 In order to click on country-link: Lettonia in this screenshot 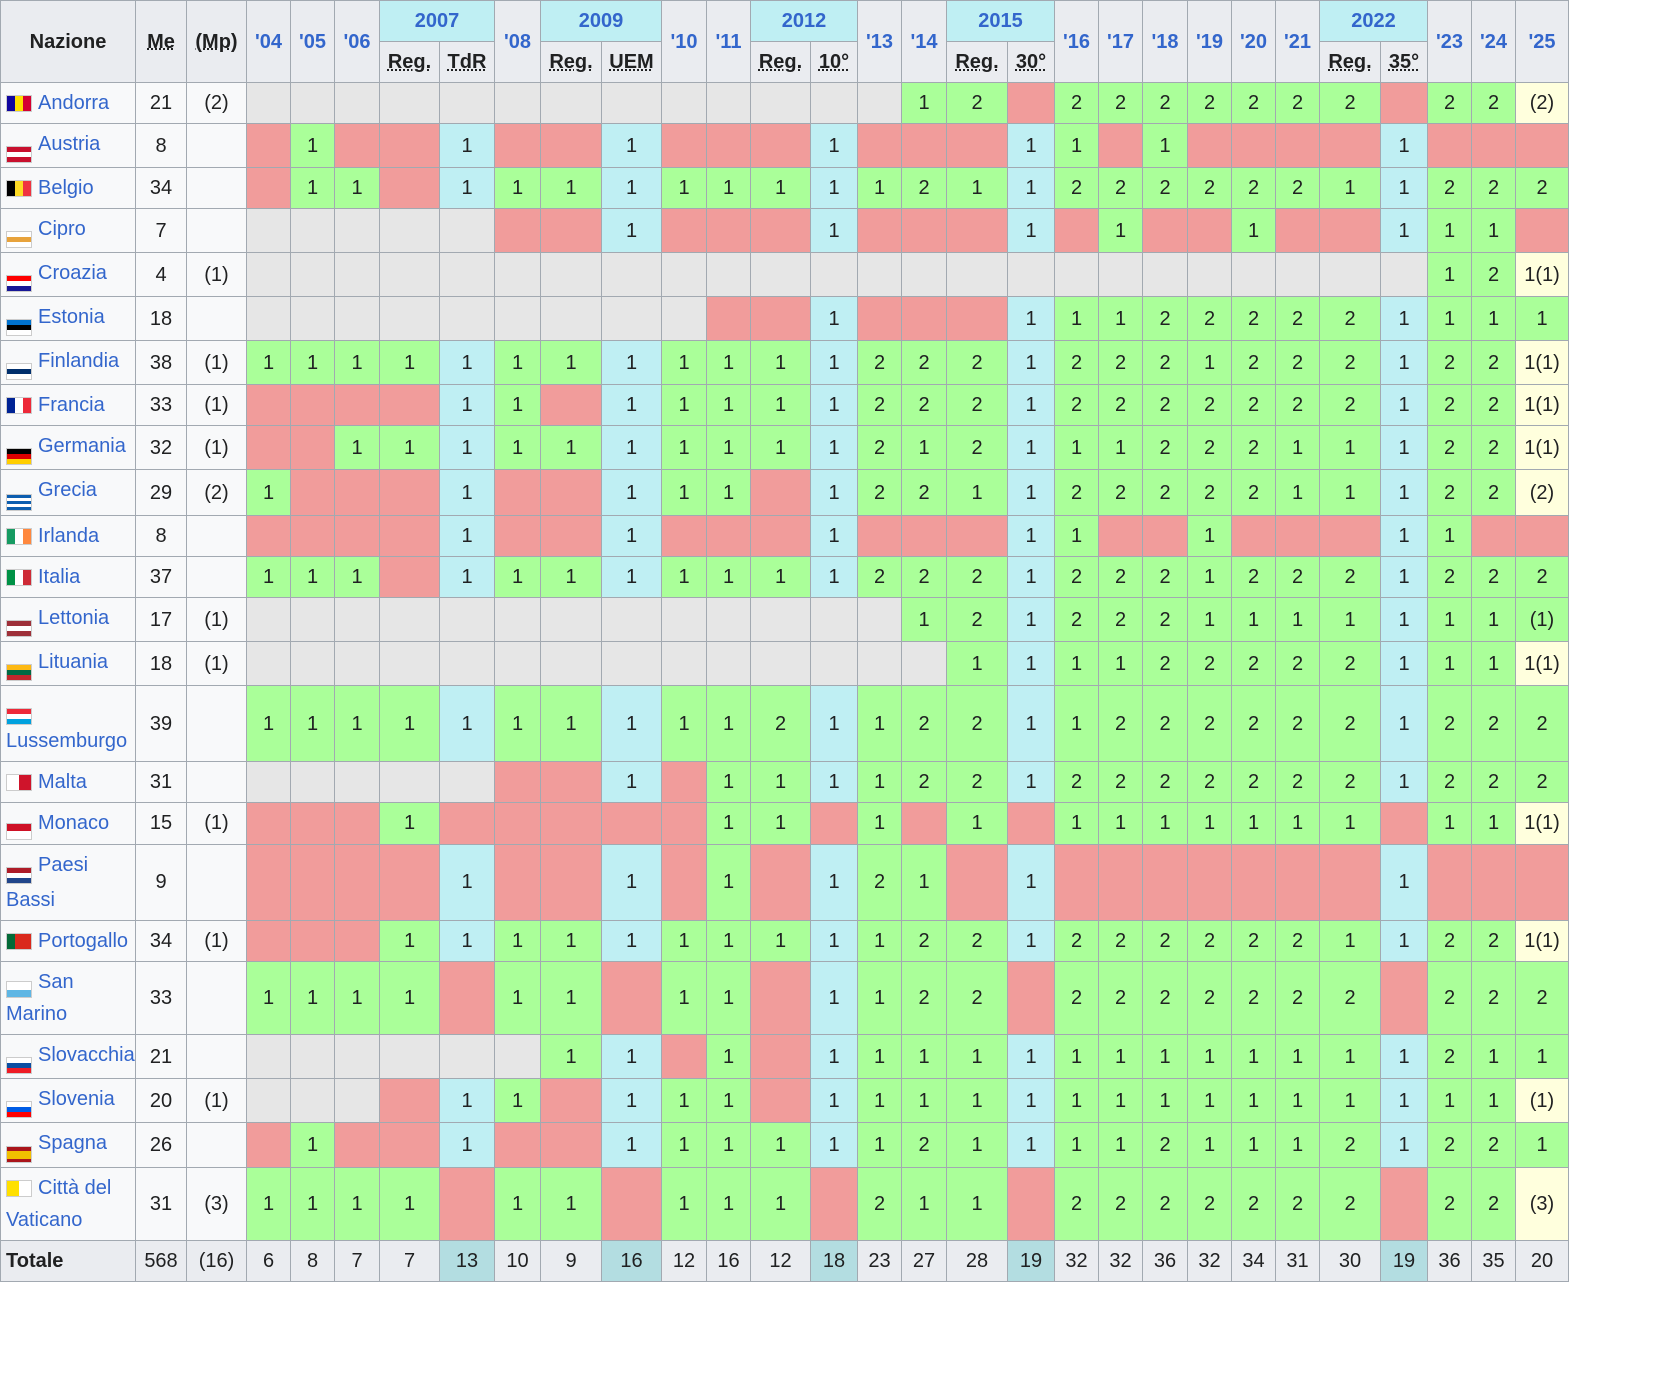, I will do `click(74, 618)`.